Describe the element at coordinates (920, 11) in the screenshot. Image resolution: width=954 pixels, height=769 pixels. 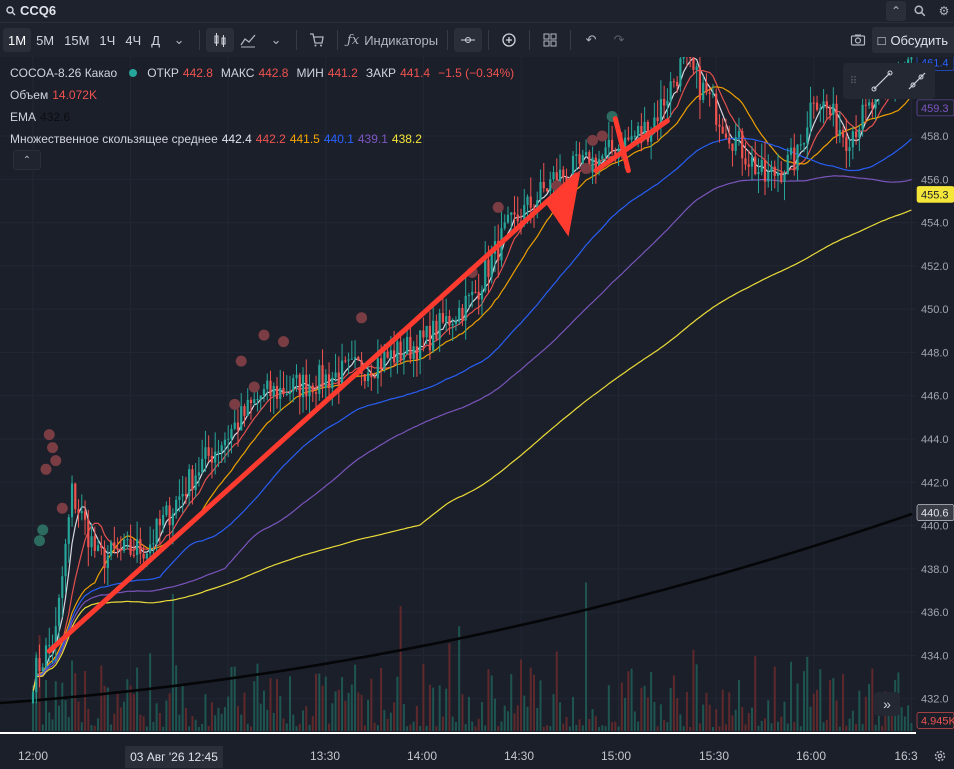
I see `search-icon` at that location.